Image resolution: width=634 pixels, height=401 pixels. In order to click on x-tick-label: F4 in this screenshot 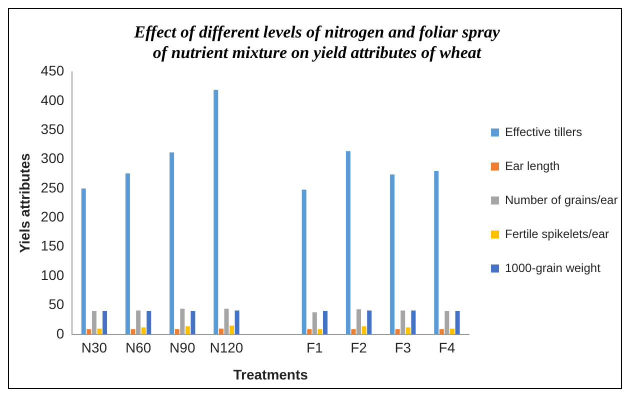, I will do `click(447, 348)`.